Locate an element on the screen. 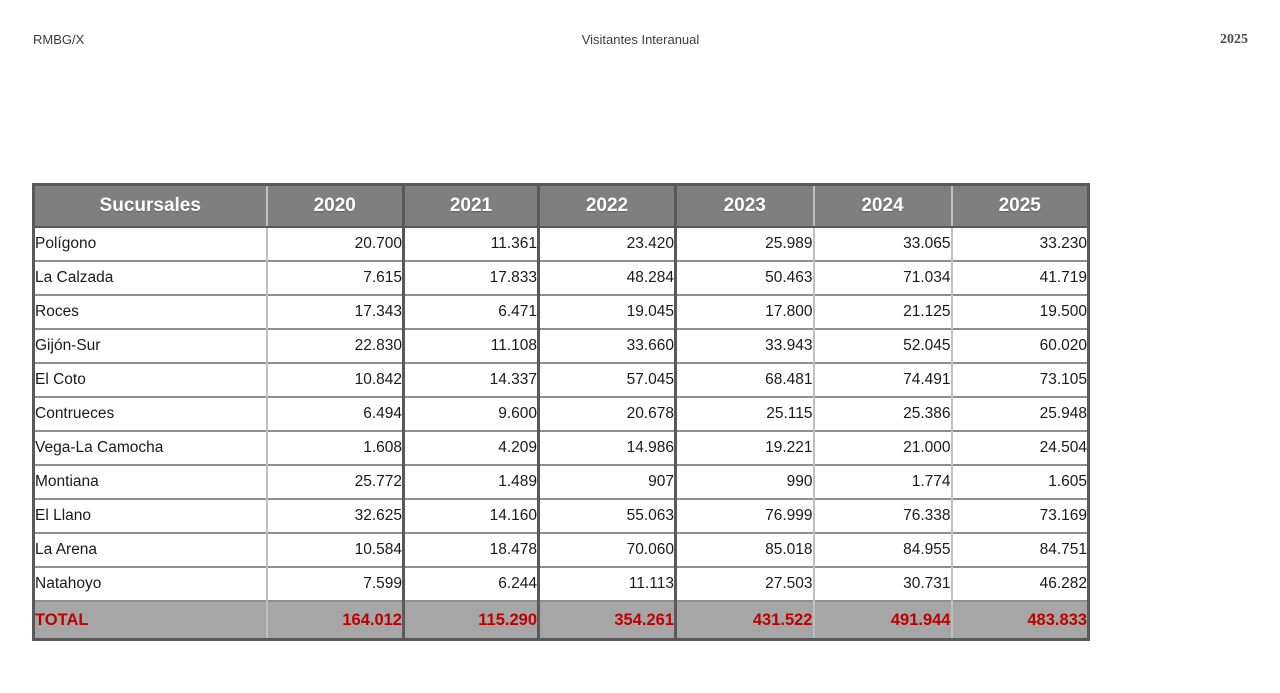 Image resolution: width=1280 pixels, height=693 pixels. value-cell: 1.605 is located at coordinates (1020, 481).